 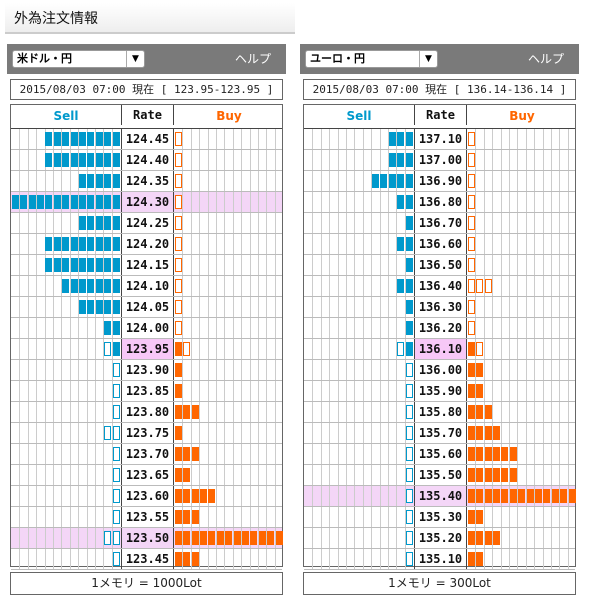 What do you see at coordinates (147, 139) in the screenshot?
I see `rate-cell: 124.45` at bounding box center [147, 139].